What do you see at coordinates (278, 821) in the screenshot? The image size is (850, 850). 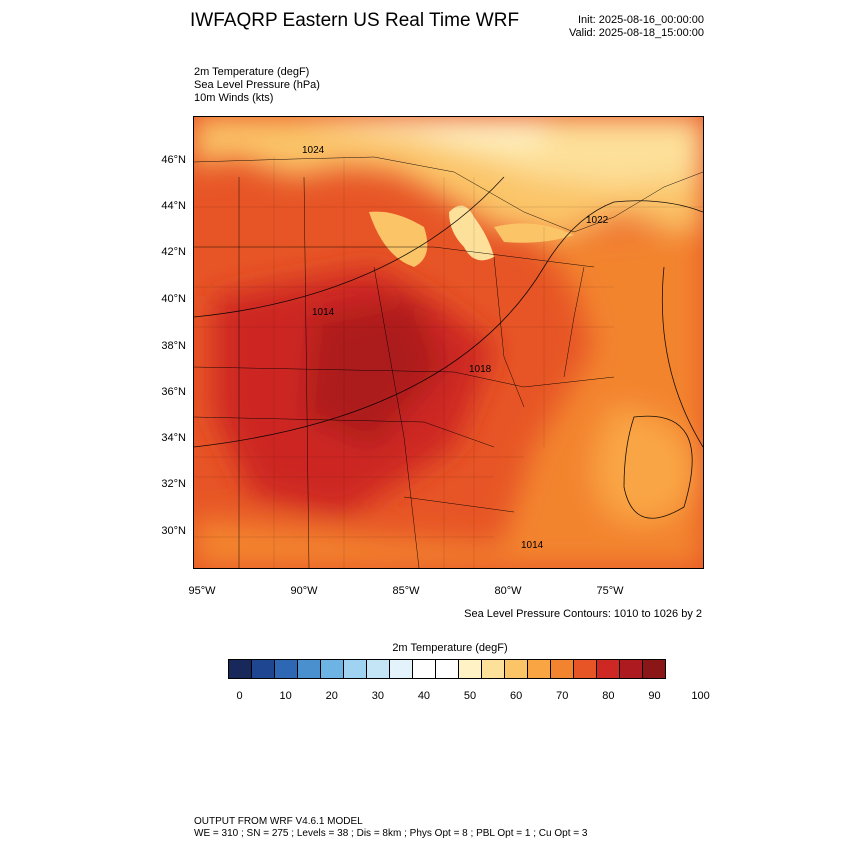 I see `footer-line: OUTPUT FROM WRF V4.6.1 MODEL` at bounding box center [278, 821].